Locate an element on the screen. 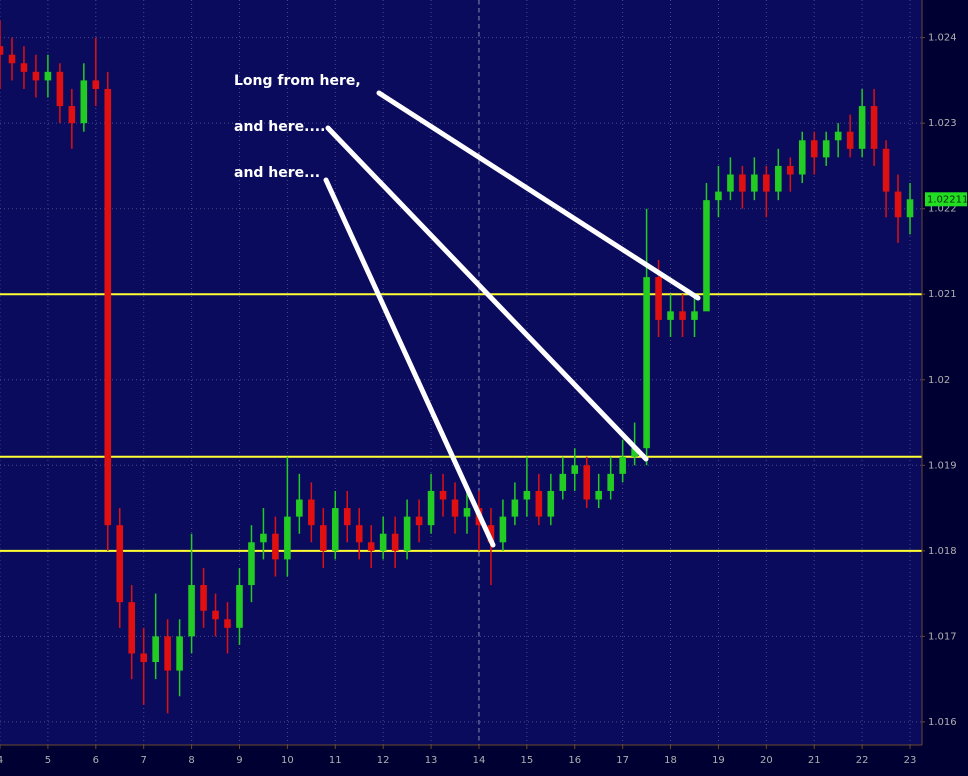 The image size is (968, 776). y-tick-label: 1.02 is located at coordinates (939, 380).